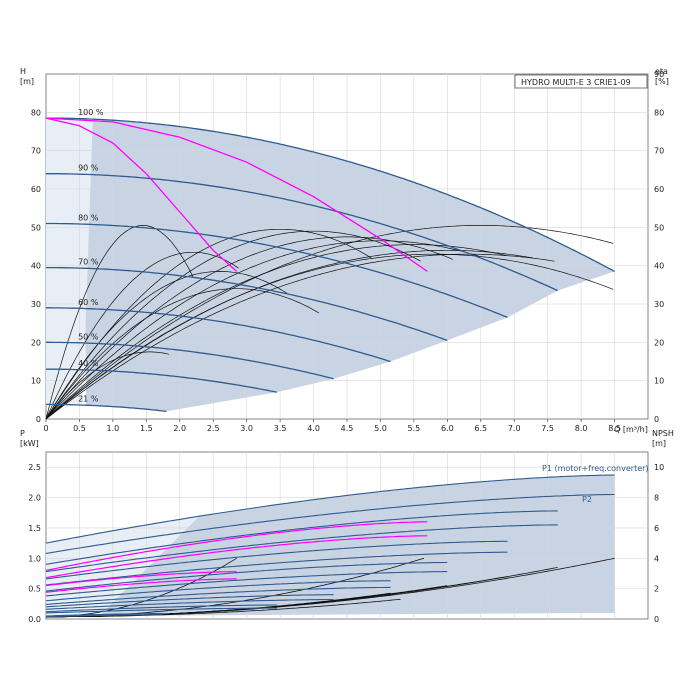 This screenshot has width=700, height=700. Describe the element at coordinates (663, 438) in the screenshot. I see `npsh-axis-label: NPSH [m]` at that location.